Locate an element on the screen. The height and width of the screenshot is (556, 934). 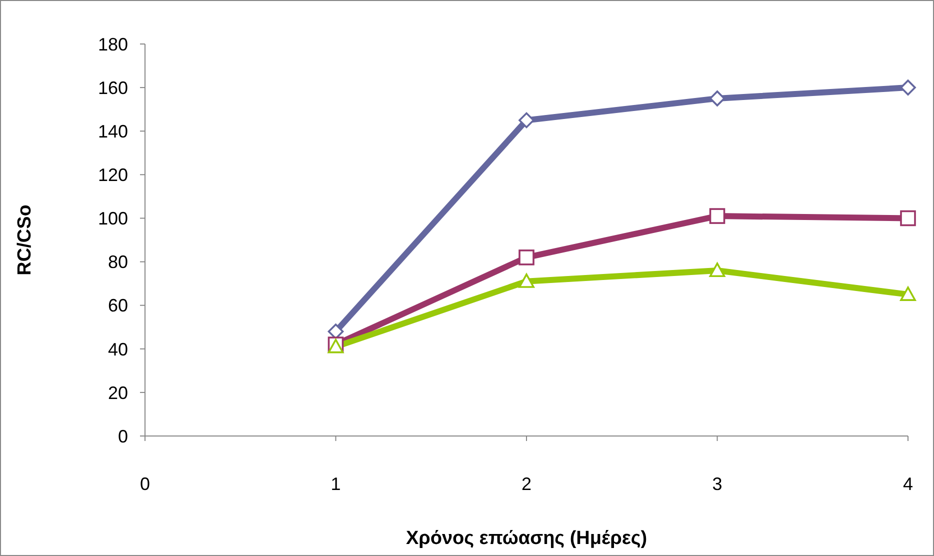
x-tick-label: 4 is located at coordinates (908, 484).